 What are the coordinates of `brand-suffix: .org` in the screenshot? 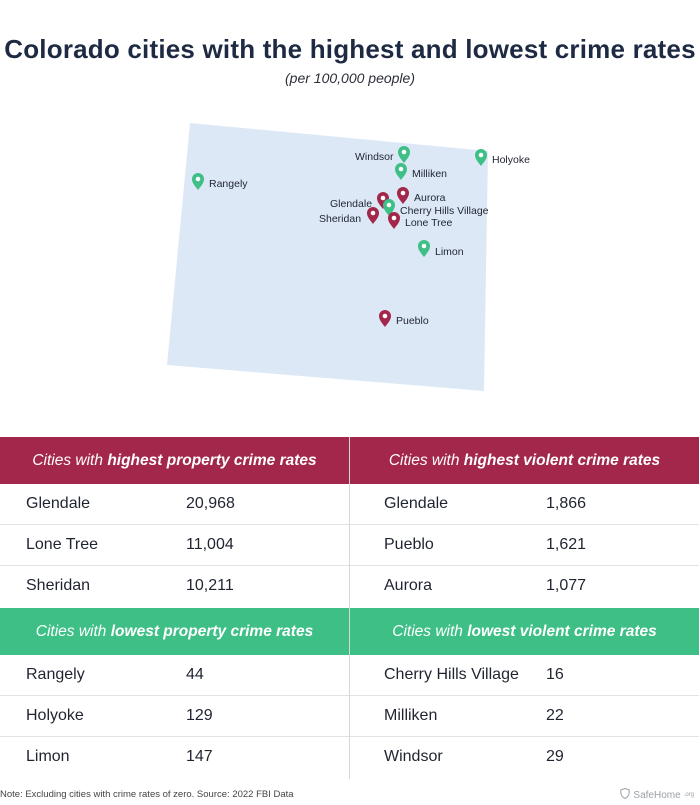 It's located at (688, 795).